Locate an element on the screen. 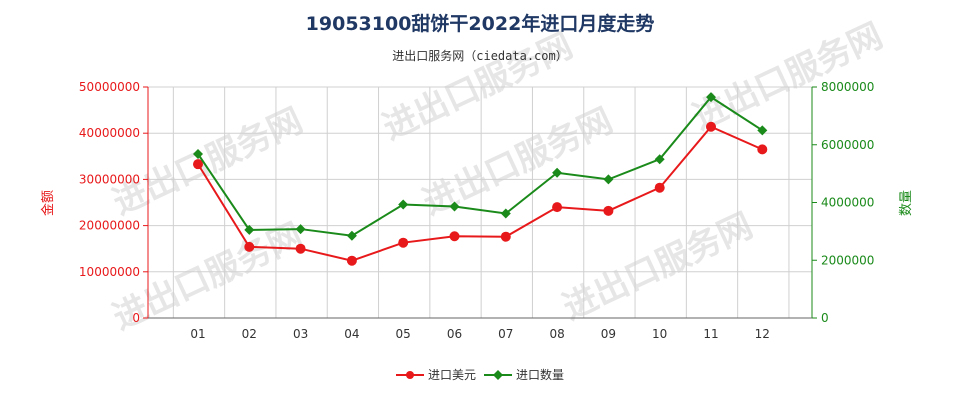 This screenshot has height=400, width=960. left-tick-label: 50000000 is located at coordinates (109, 87).